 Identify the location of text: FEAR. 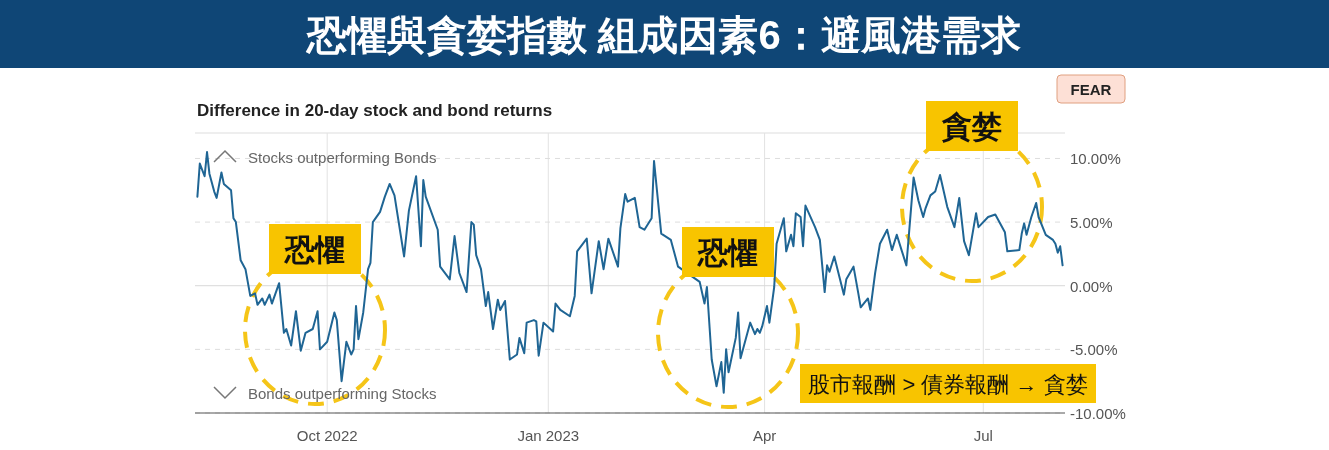
(1091, 89).